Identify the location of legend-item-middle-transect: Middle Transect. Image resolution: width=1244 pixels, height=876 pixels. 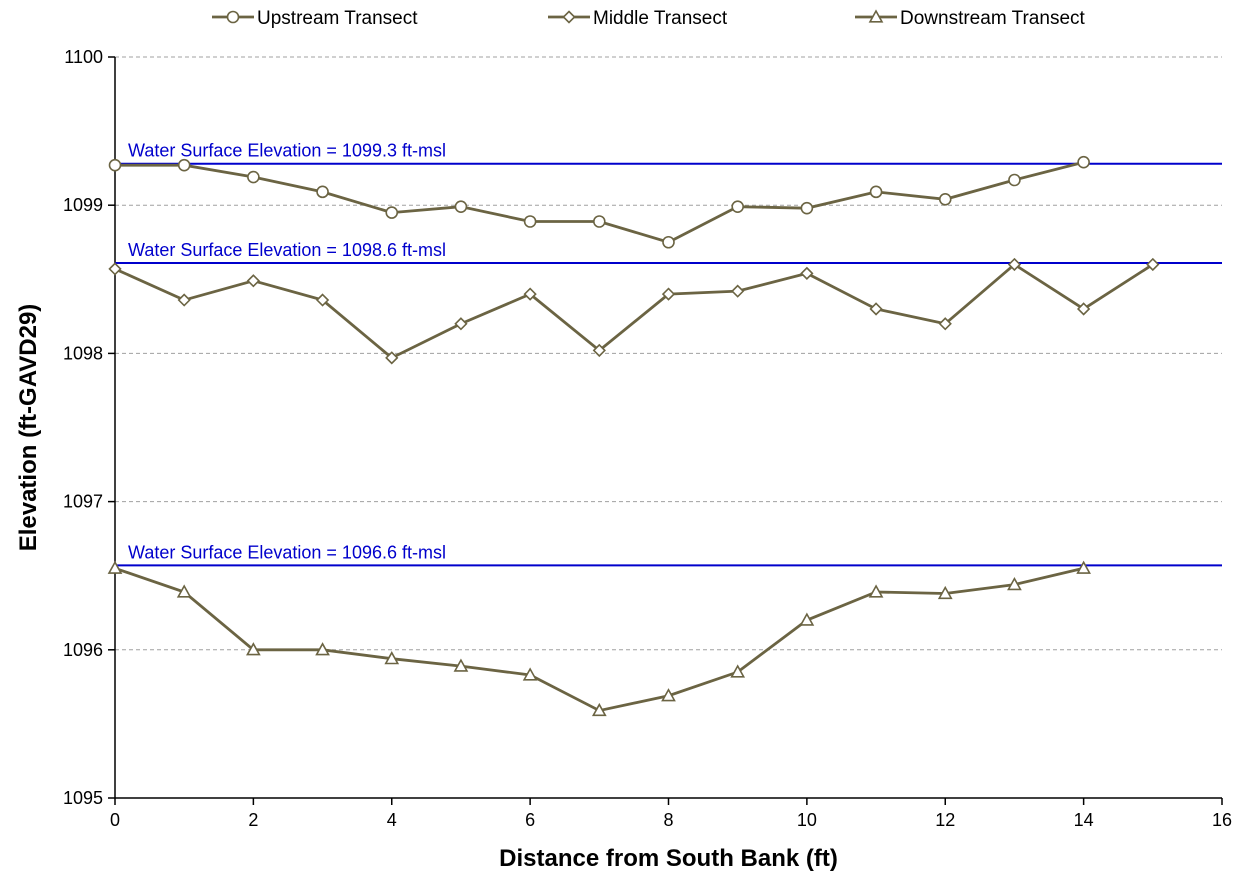
(638, 18).